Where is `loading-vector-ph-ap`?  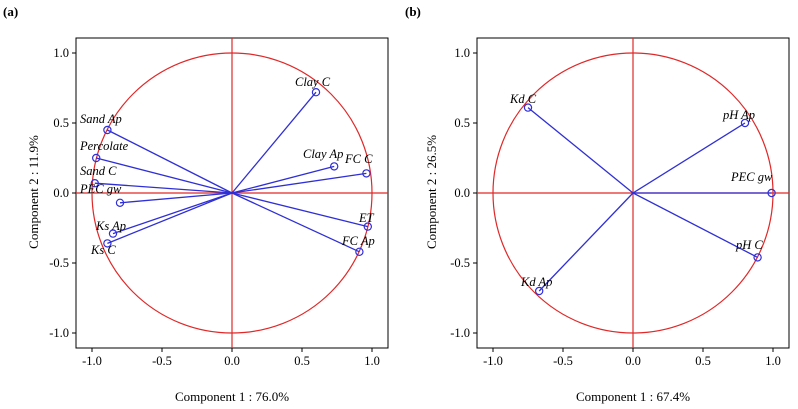 loading-vector-ph-ap is located at coordinates (689, 158).